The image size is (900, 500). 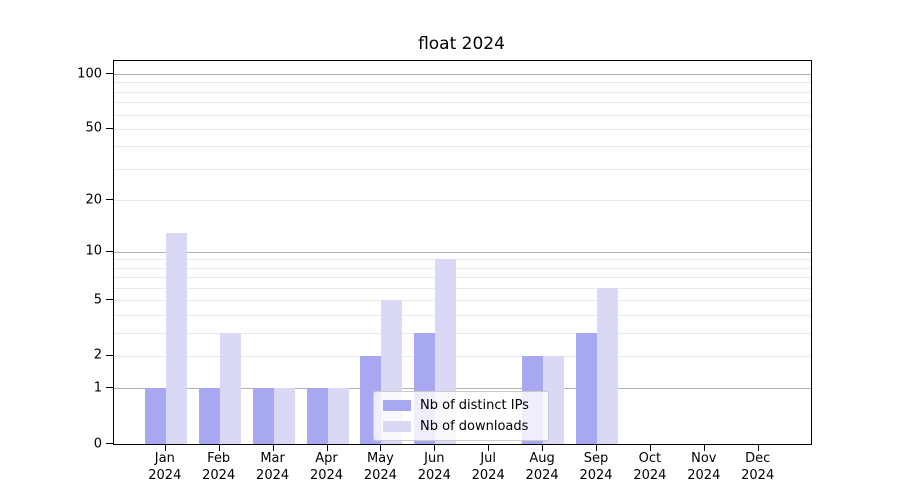 I want to click on bar-apr-distinct-ips, so click(x=317, y=416).